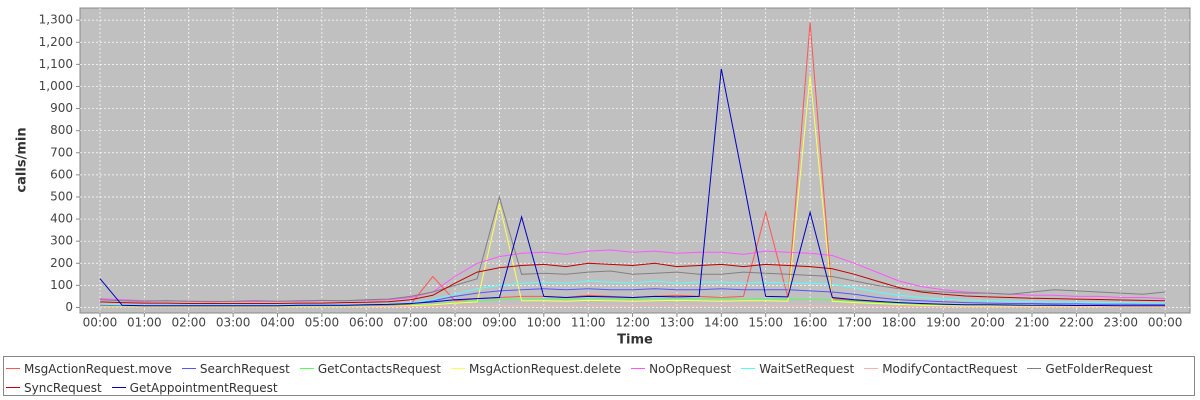 The height and width of the screenshot is (400, 1200). I want to click on legend-item: NoOpRequest, so click(681, 368).